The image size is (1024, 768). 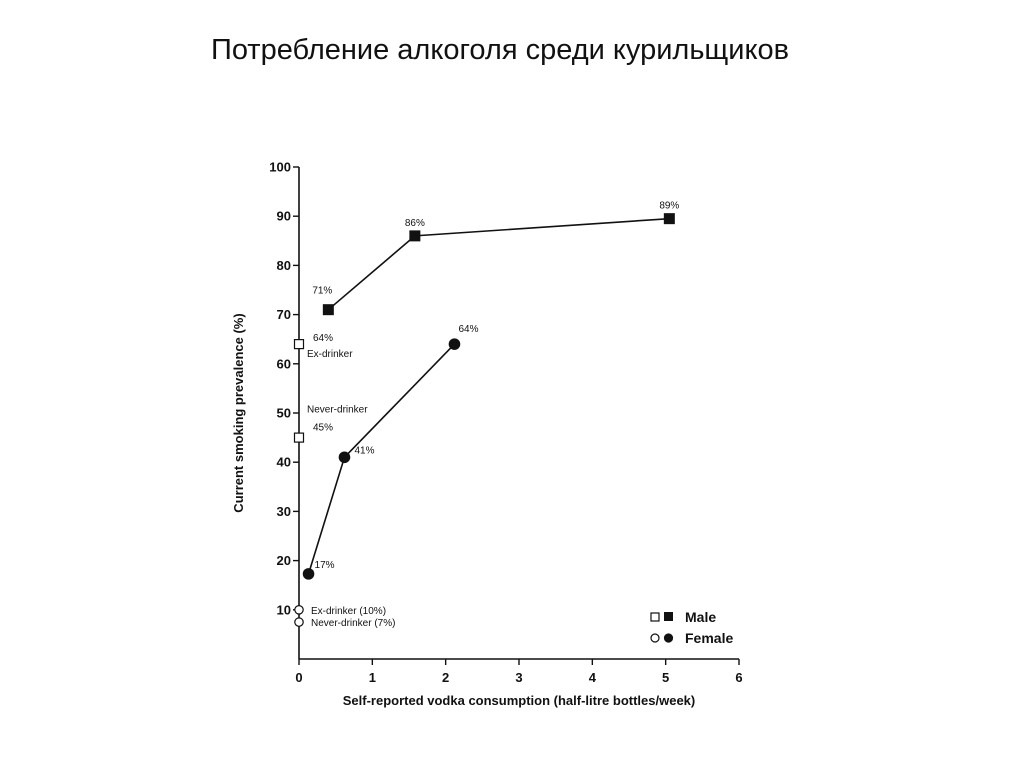 What do you see at coordinates (284, 216) in the screenshot?
I see `y-tick-label: 90` at bounding box center [284, 216].